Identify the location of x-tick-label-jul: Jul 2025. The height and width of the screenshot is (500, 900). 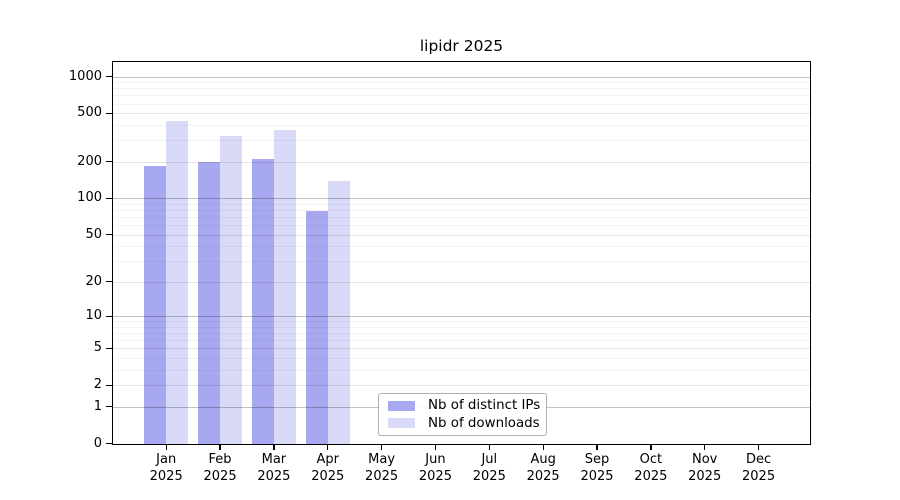
(489, 468).